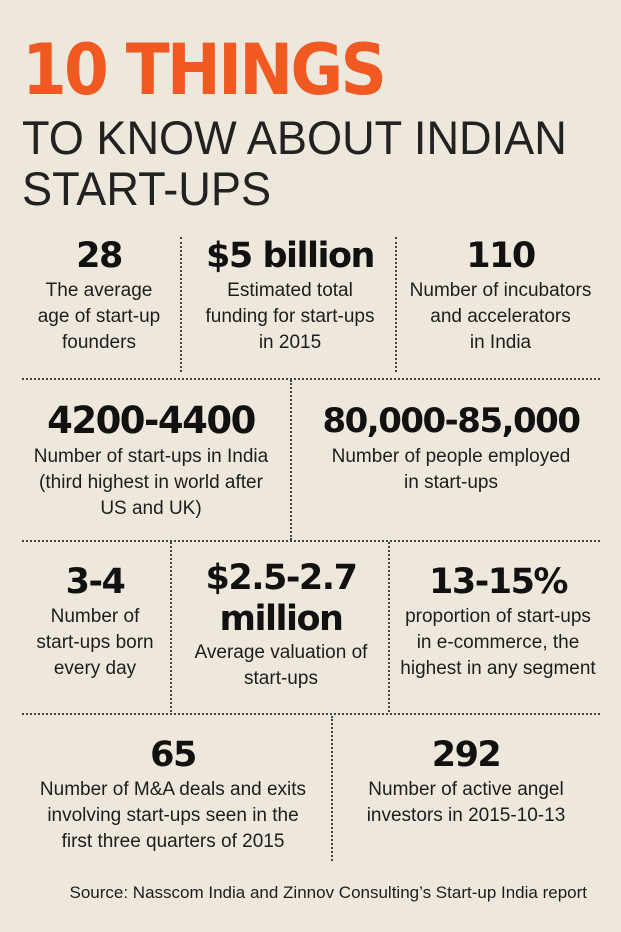 The height and width of the screenshot is (932, 621). What do you see at coordinates (498, 668) in the screenshot?
I see `stat-description-line: highest in any segment` at bounding box center [498, 668].